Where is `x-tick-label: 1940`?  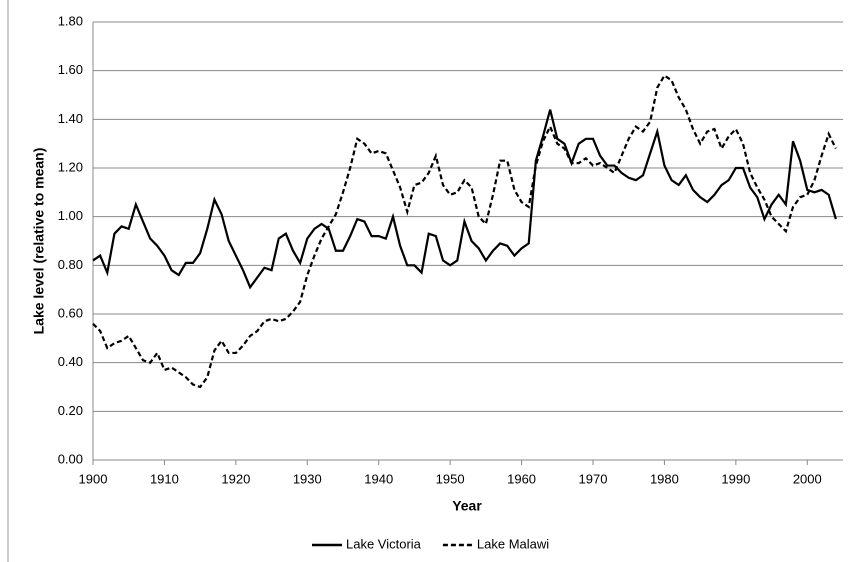
x-tick-label: 1940 is located at coordinates (378, 478).